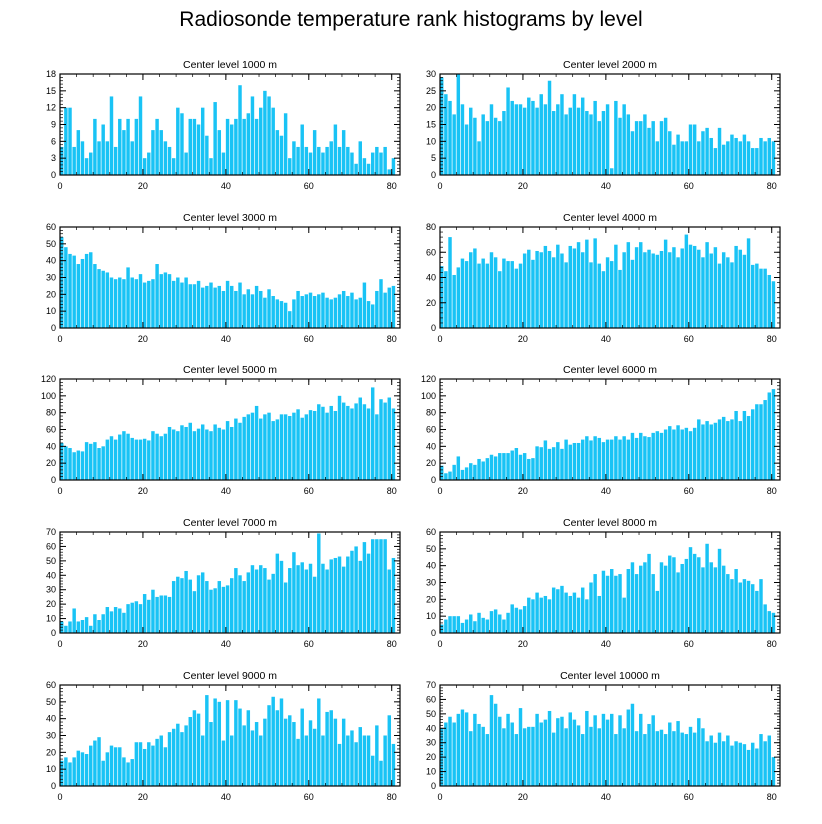  Describe the element at coordinates (431, 413) in the screenshot. I see `y-tick-label: 80` at that location.